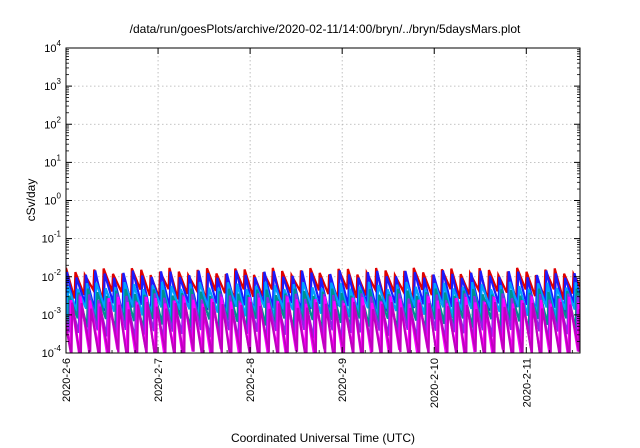  I want to click on x-tick-label: 2020-2-6, so click(67, 380).